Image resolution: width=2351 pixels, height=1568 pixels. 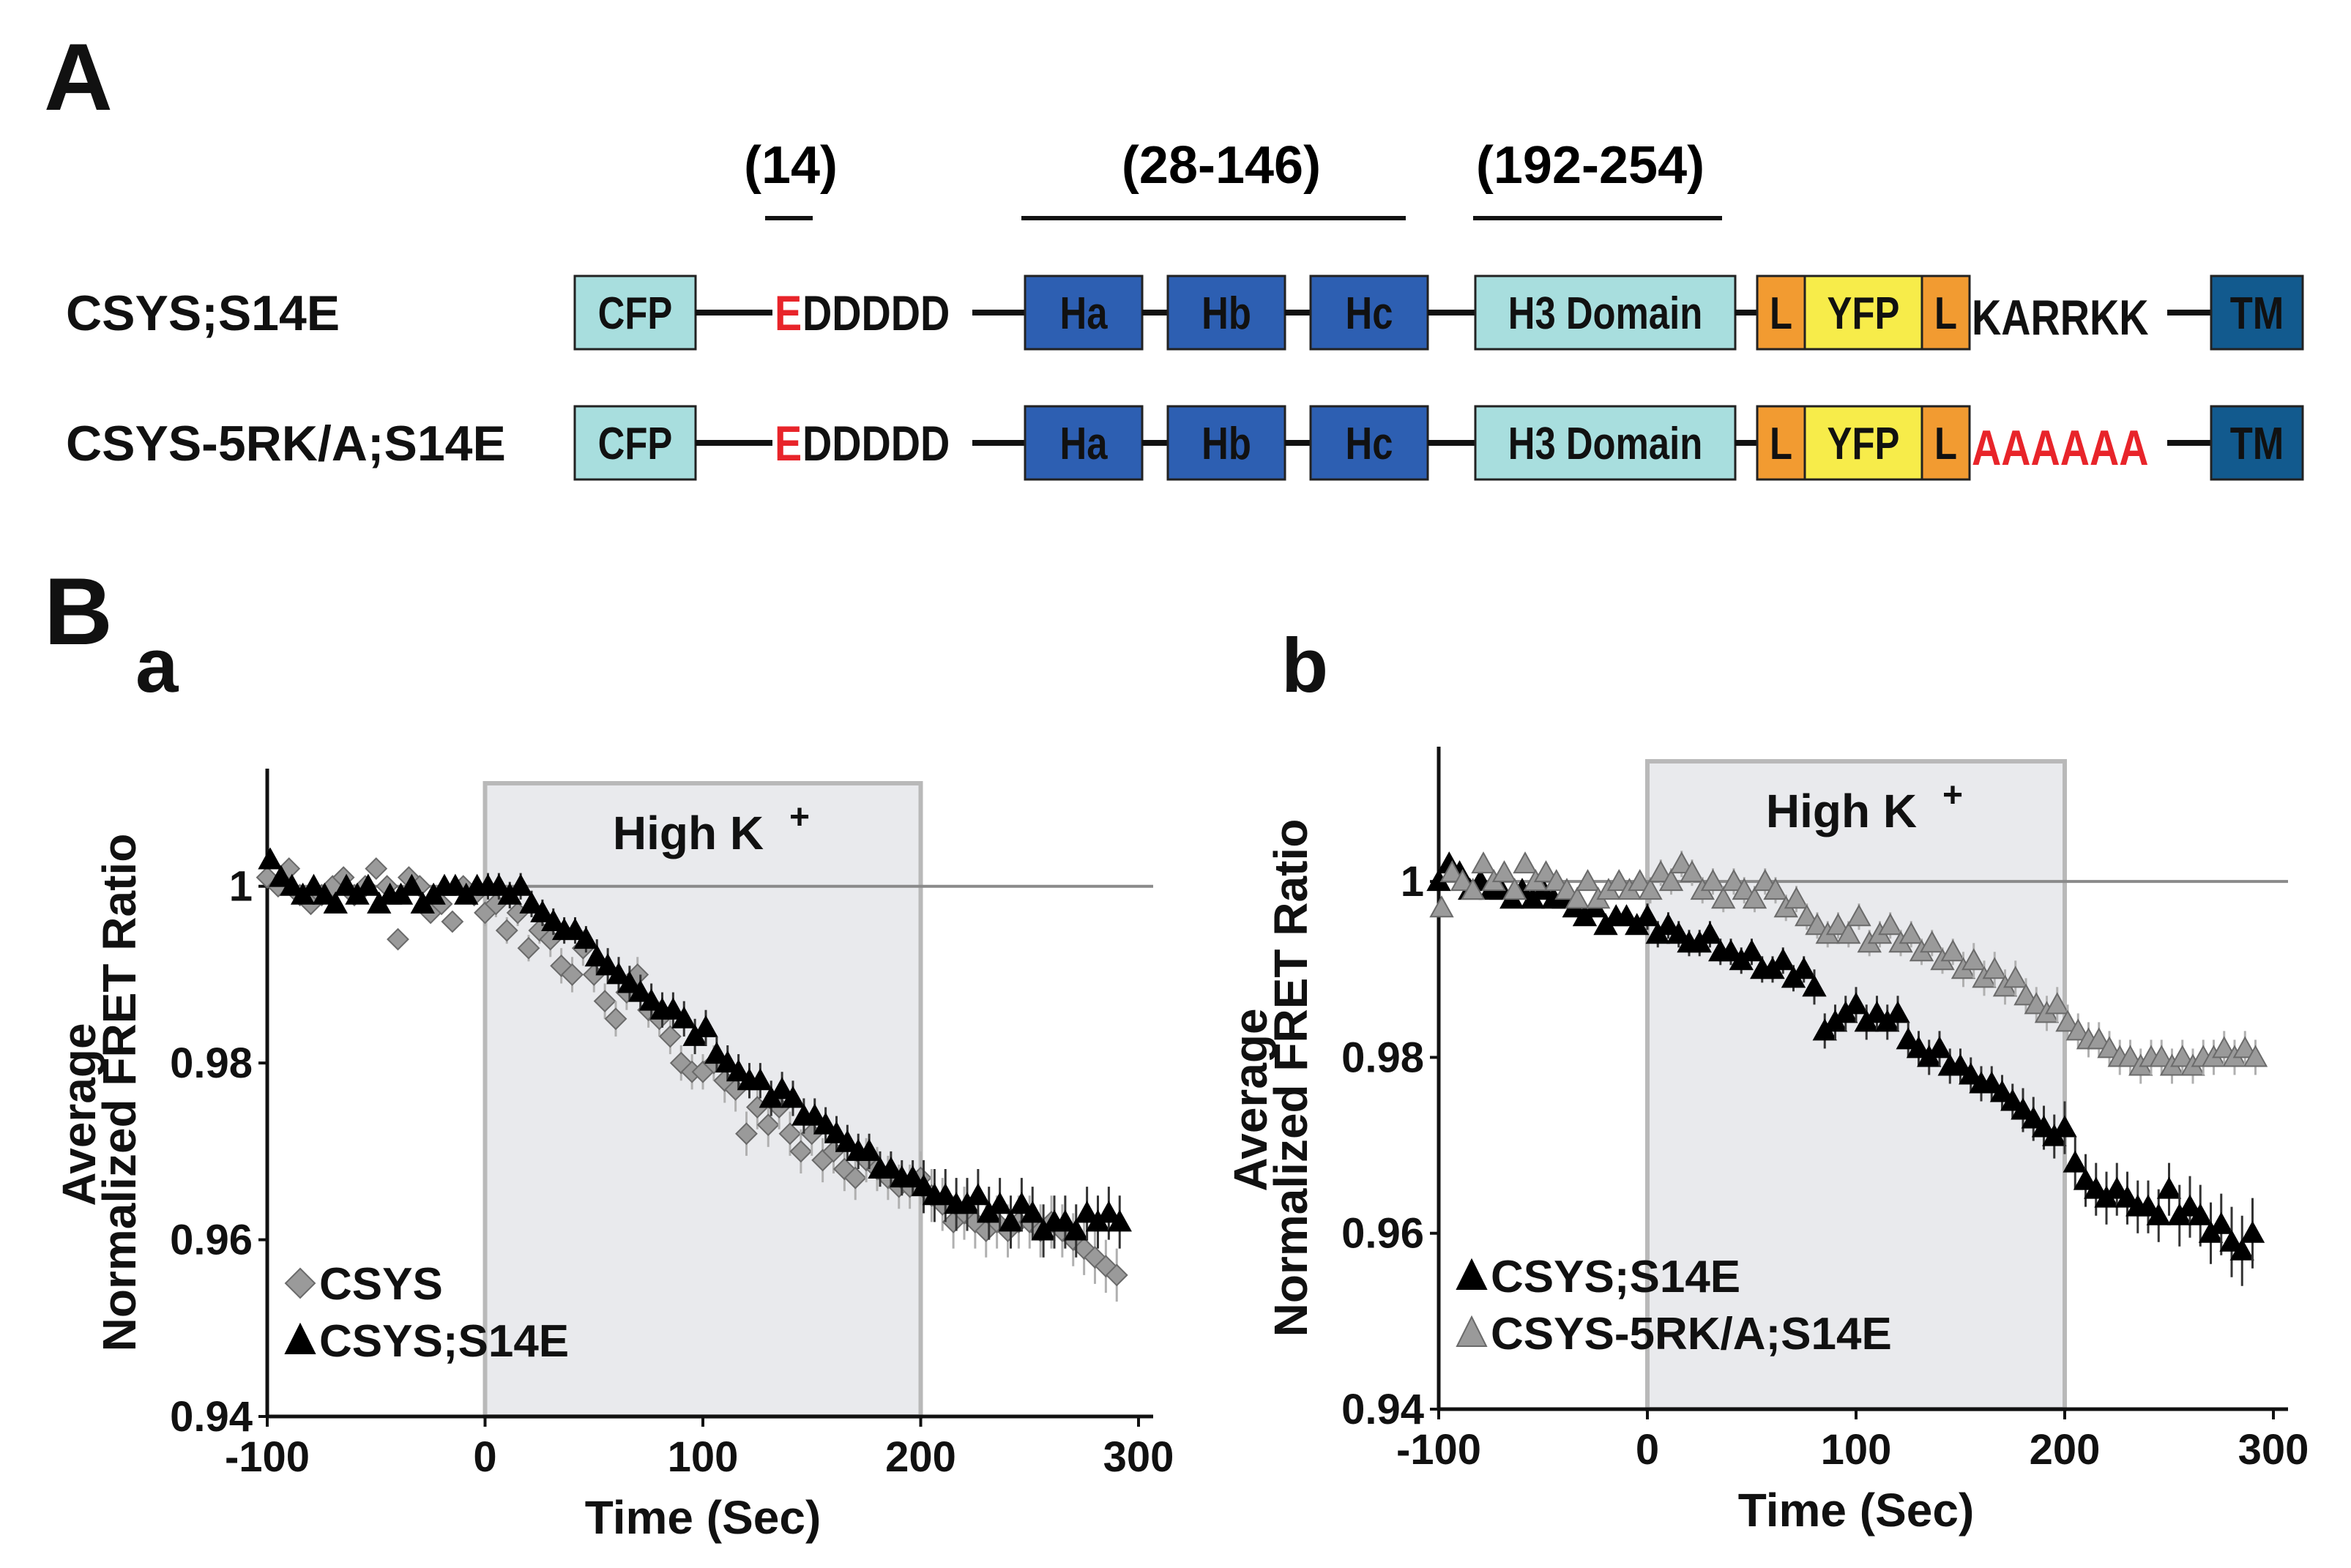 What do you see at coordinates (2257, 313) in the screenshot?
I see `tm-box-label: TM` at bounding box center [2257, 313].